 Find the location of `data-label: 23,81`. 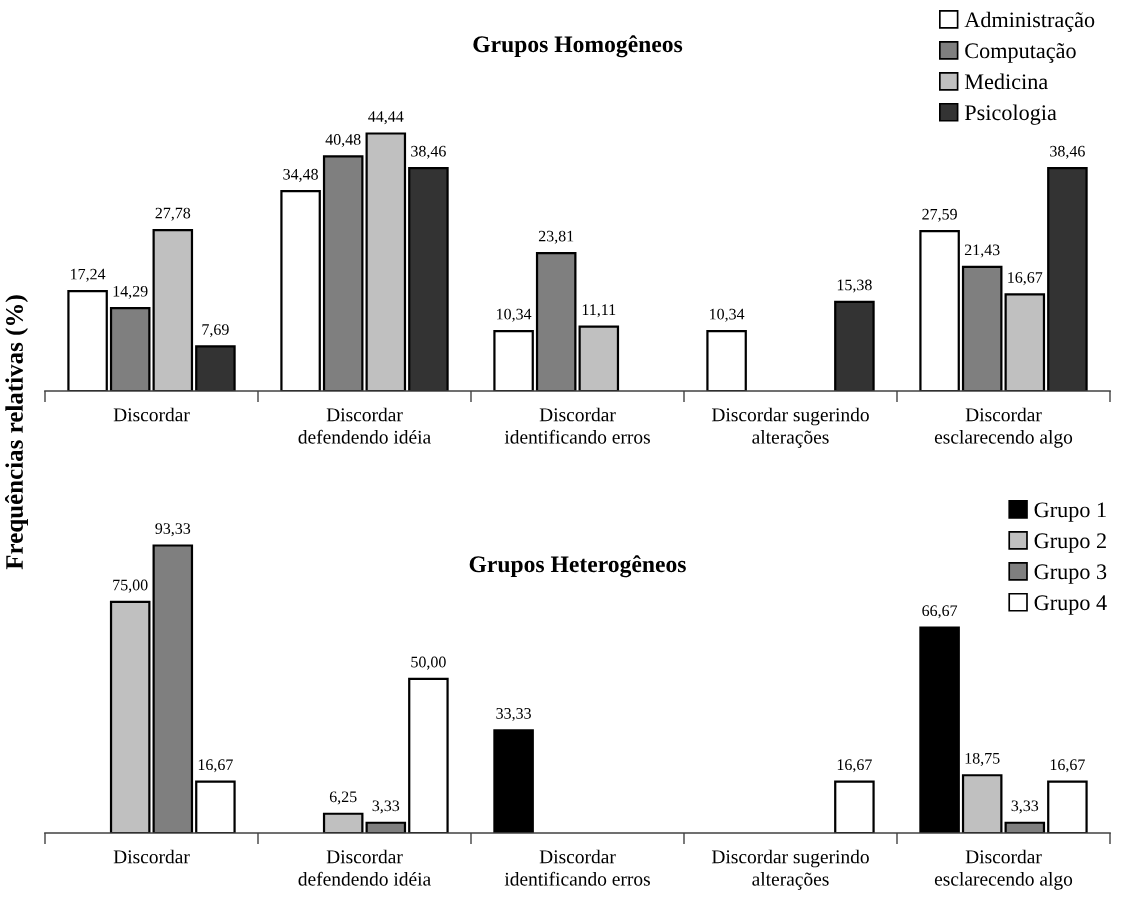

data-label: 23,81 is located at coordinates (556, 237).